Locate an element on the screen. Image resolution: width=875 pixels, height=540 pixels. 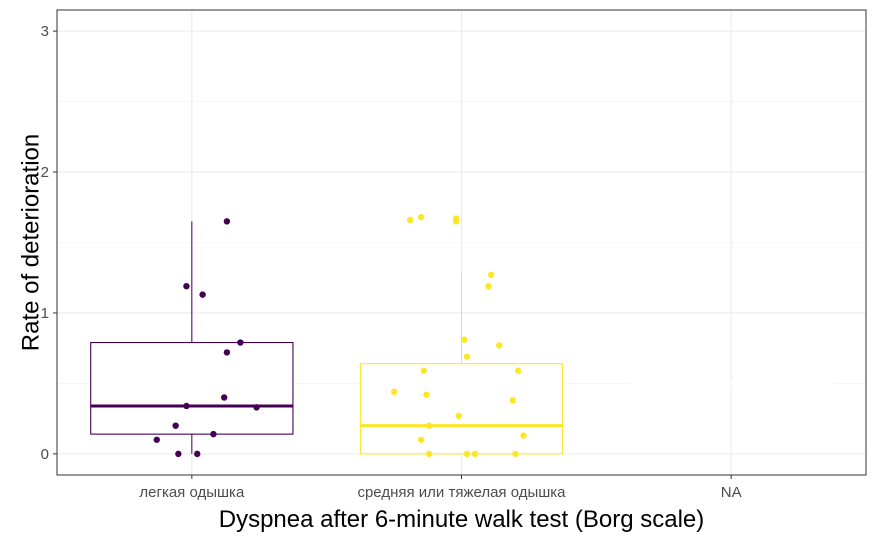
x-tick-label: средняя или тяжелая одышка is located at coordinates (461, 492).